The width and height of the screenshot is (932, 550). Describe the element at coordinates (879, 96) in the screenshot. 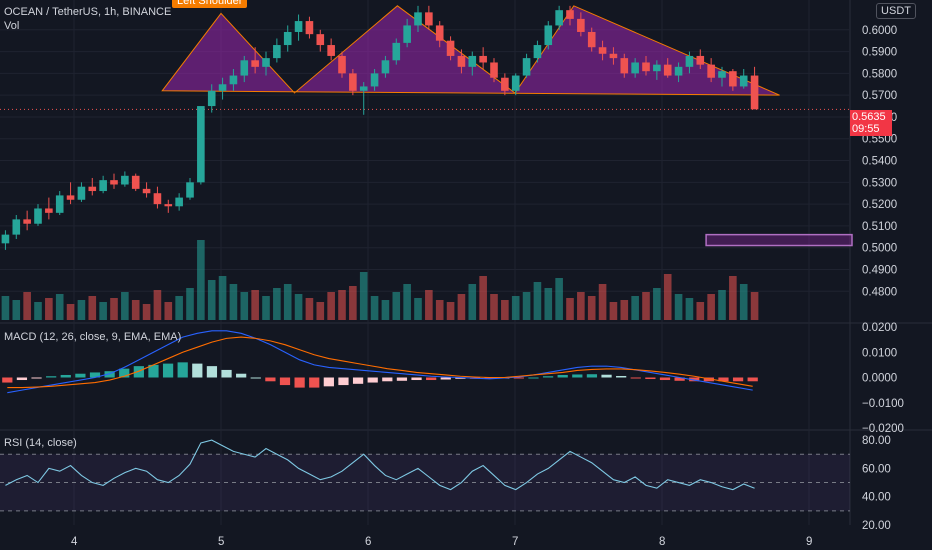

I see `price-tick-label: 0.5700` at that location.